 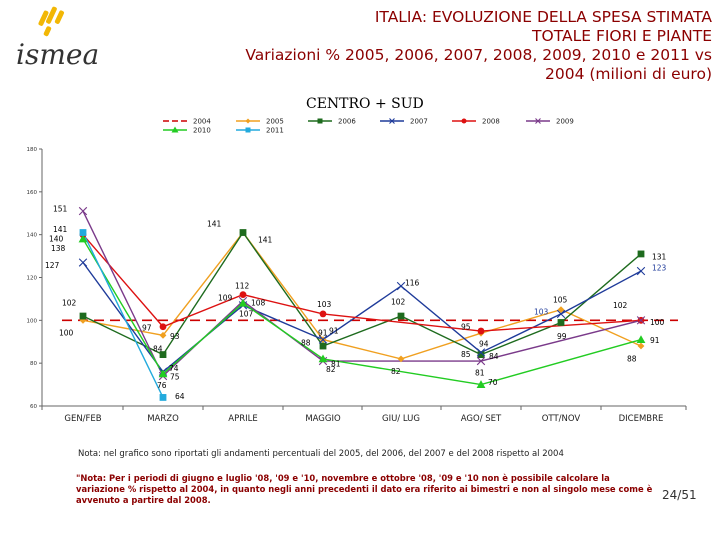 I want to click on y-tick-label: 80, so click(x=33, y=364).